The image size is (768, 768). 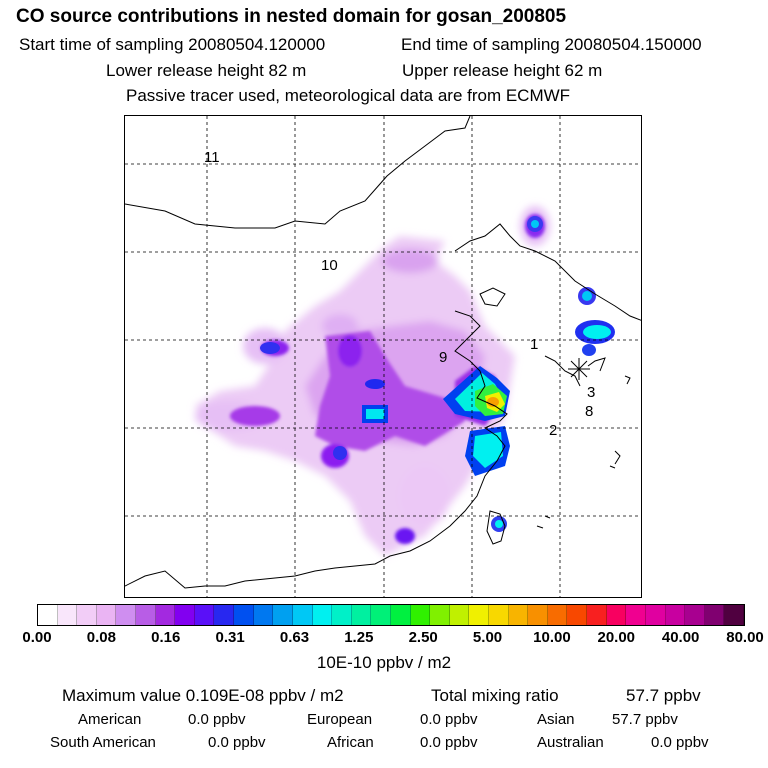 What do you see at coordinates (103, 742) in the screenshot?
I see `source-name: South American` at bounding box center [103, 742].